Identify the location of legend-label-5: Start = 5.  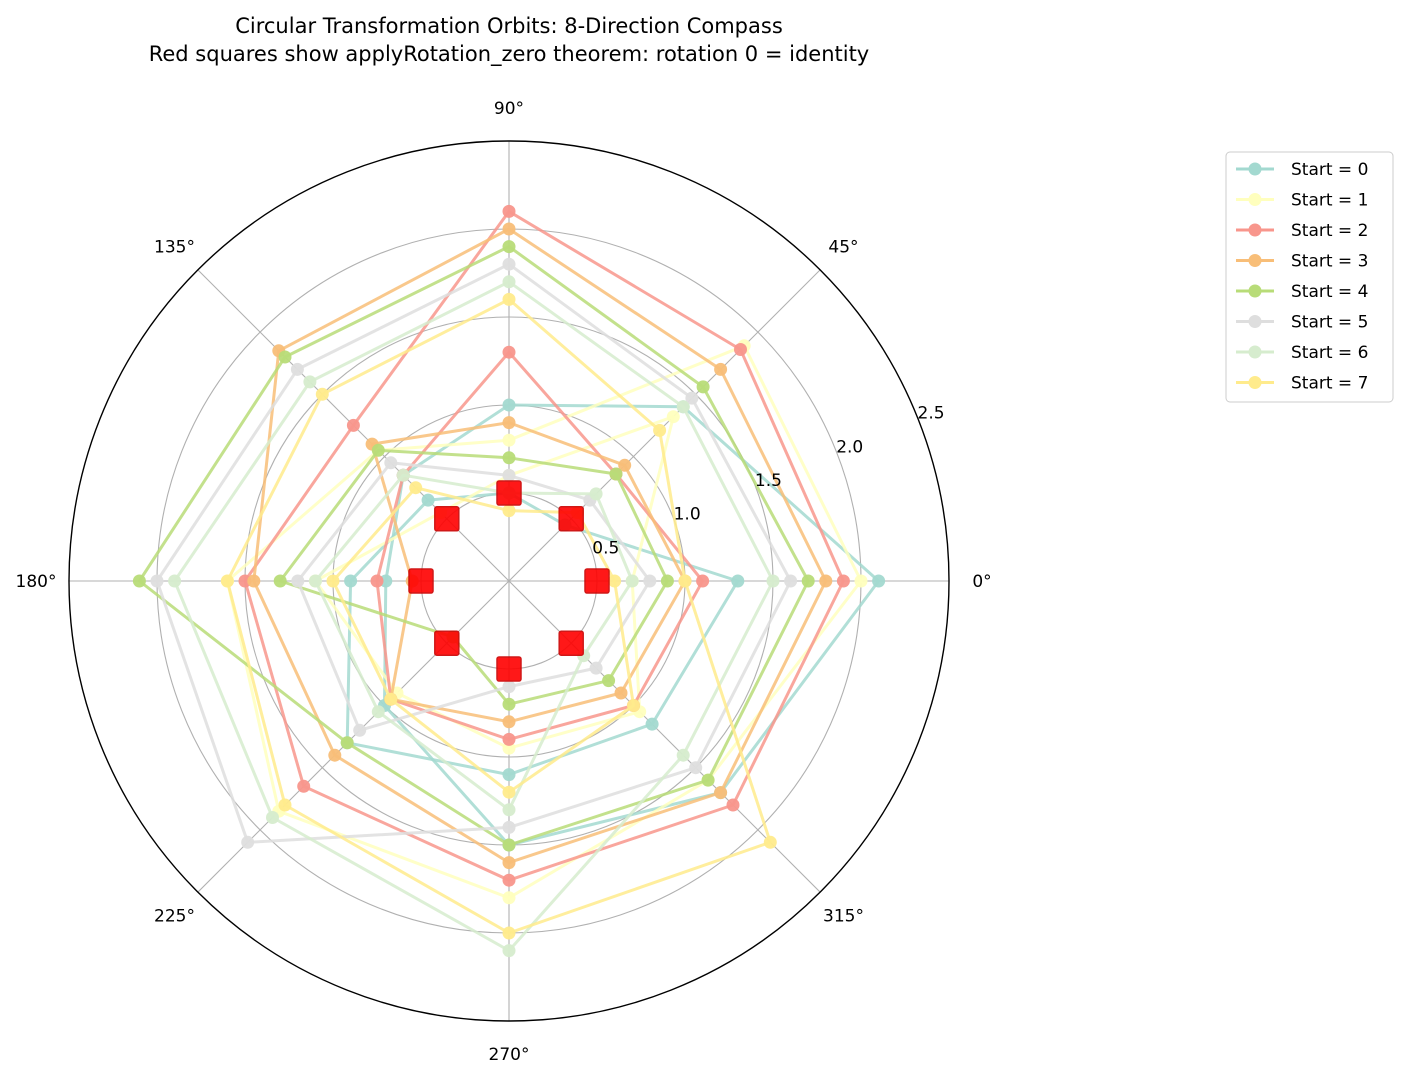
(1329, 323).